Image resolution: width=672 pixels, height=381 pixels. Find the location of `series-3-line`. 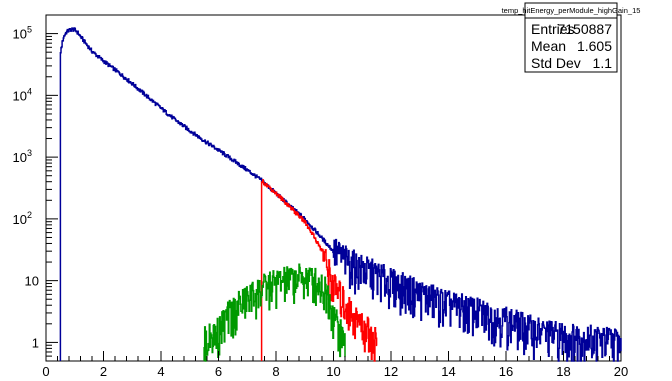

series-3-line is located at coordinates (274, 312).